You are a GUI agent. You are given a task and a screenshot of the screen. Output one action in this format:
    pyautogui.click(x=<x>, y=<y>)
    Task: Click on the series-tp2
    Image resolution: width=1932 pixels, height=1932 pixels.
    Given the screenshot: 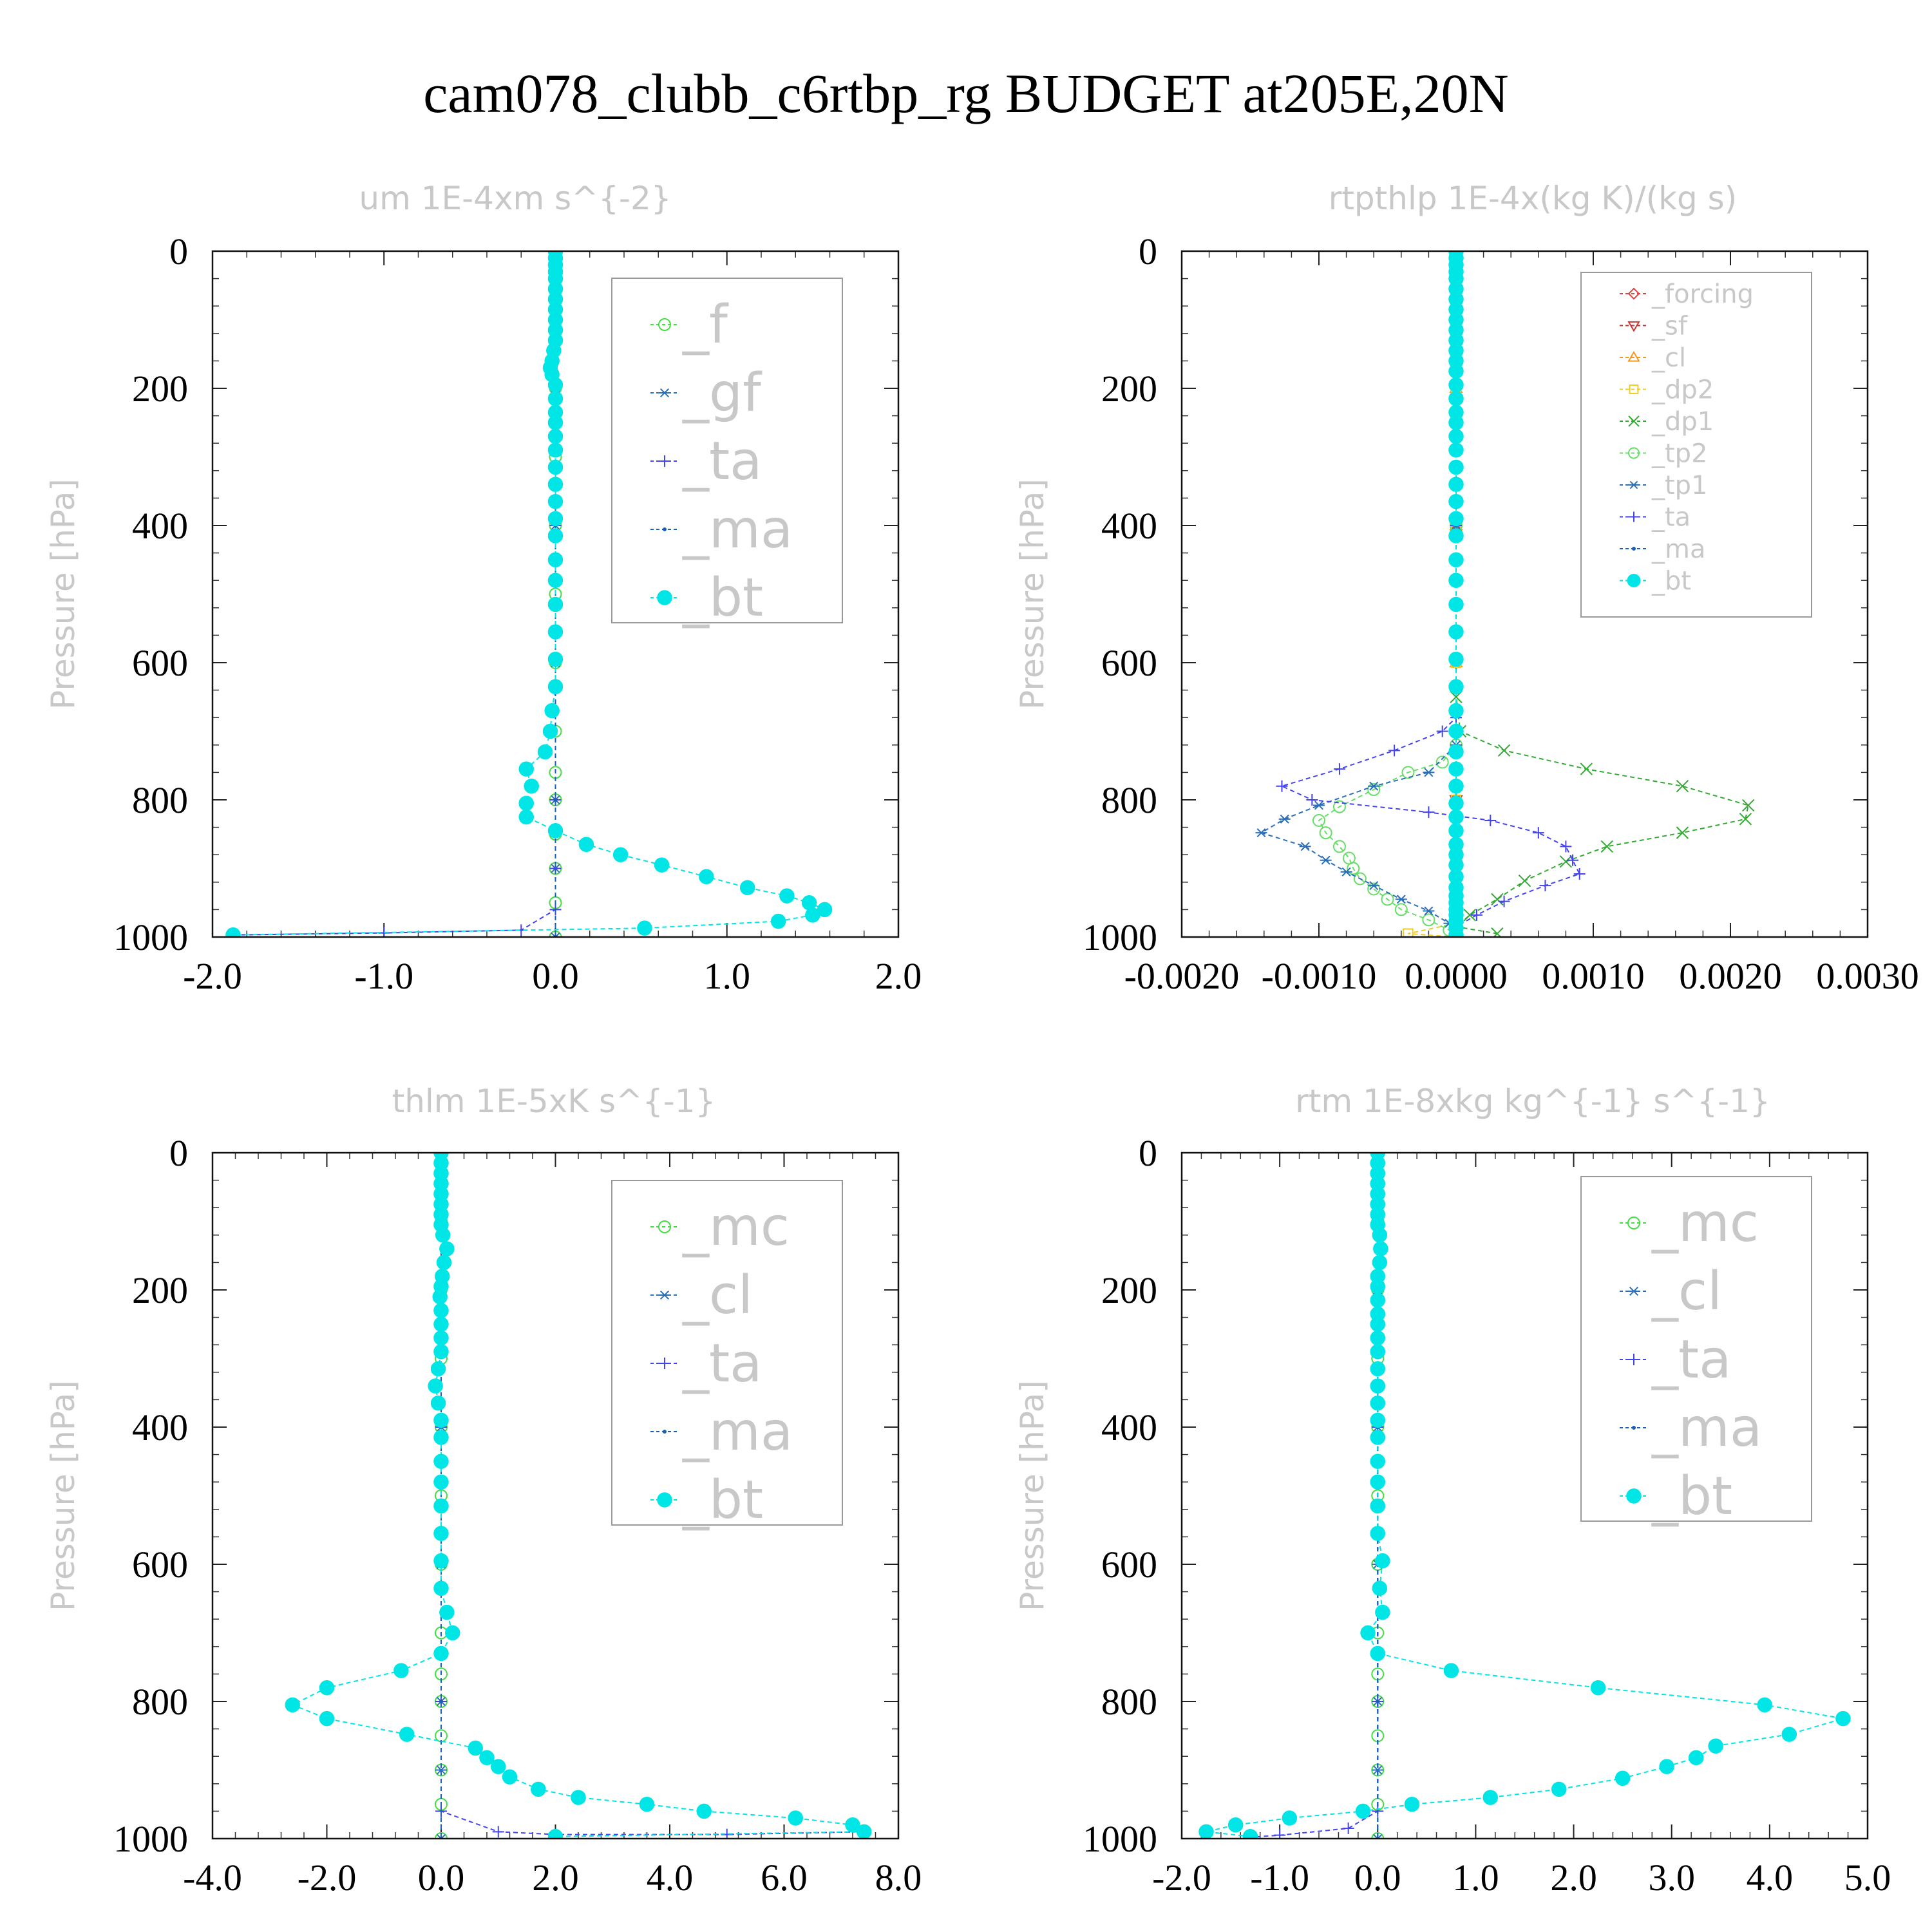 What is the action you would take?
    pyautogui.click(x=1387, y=594)
    